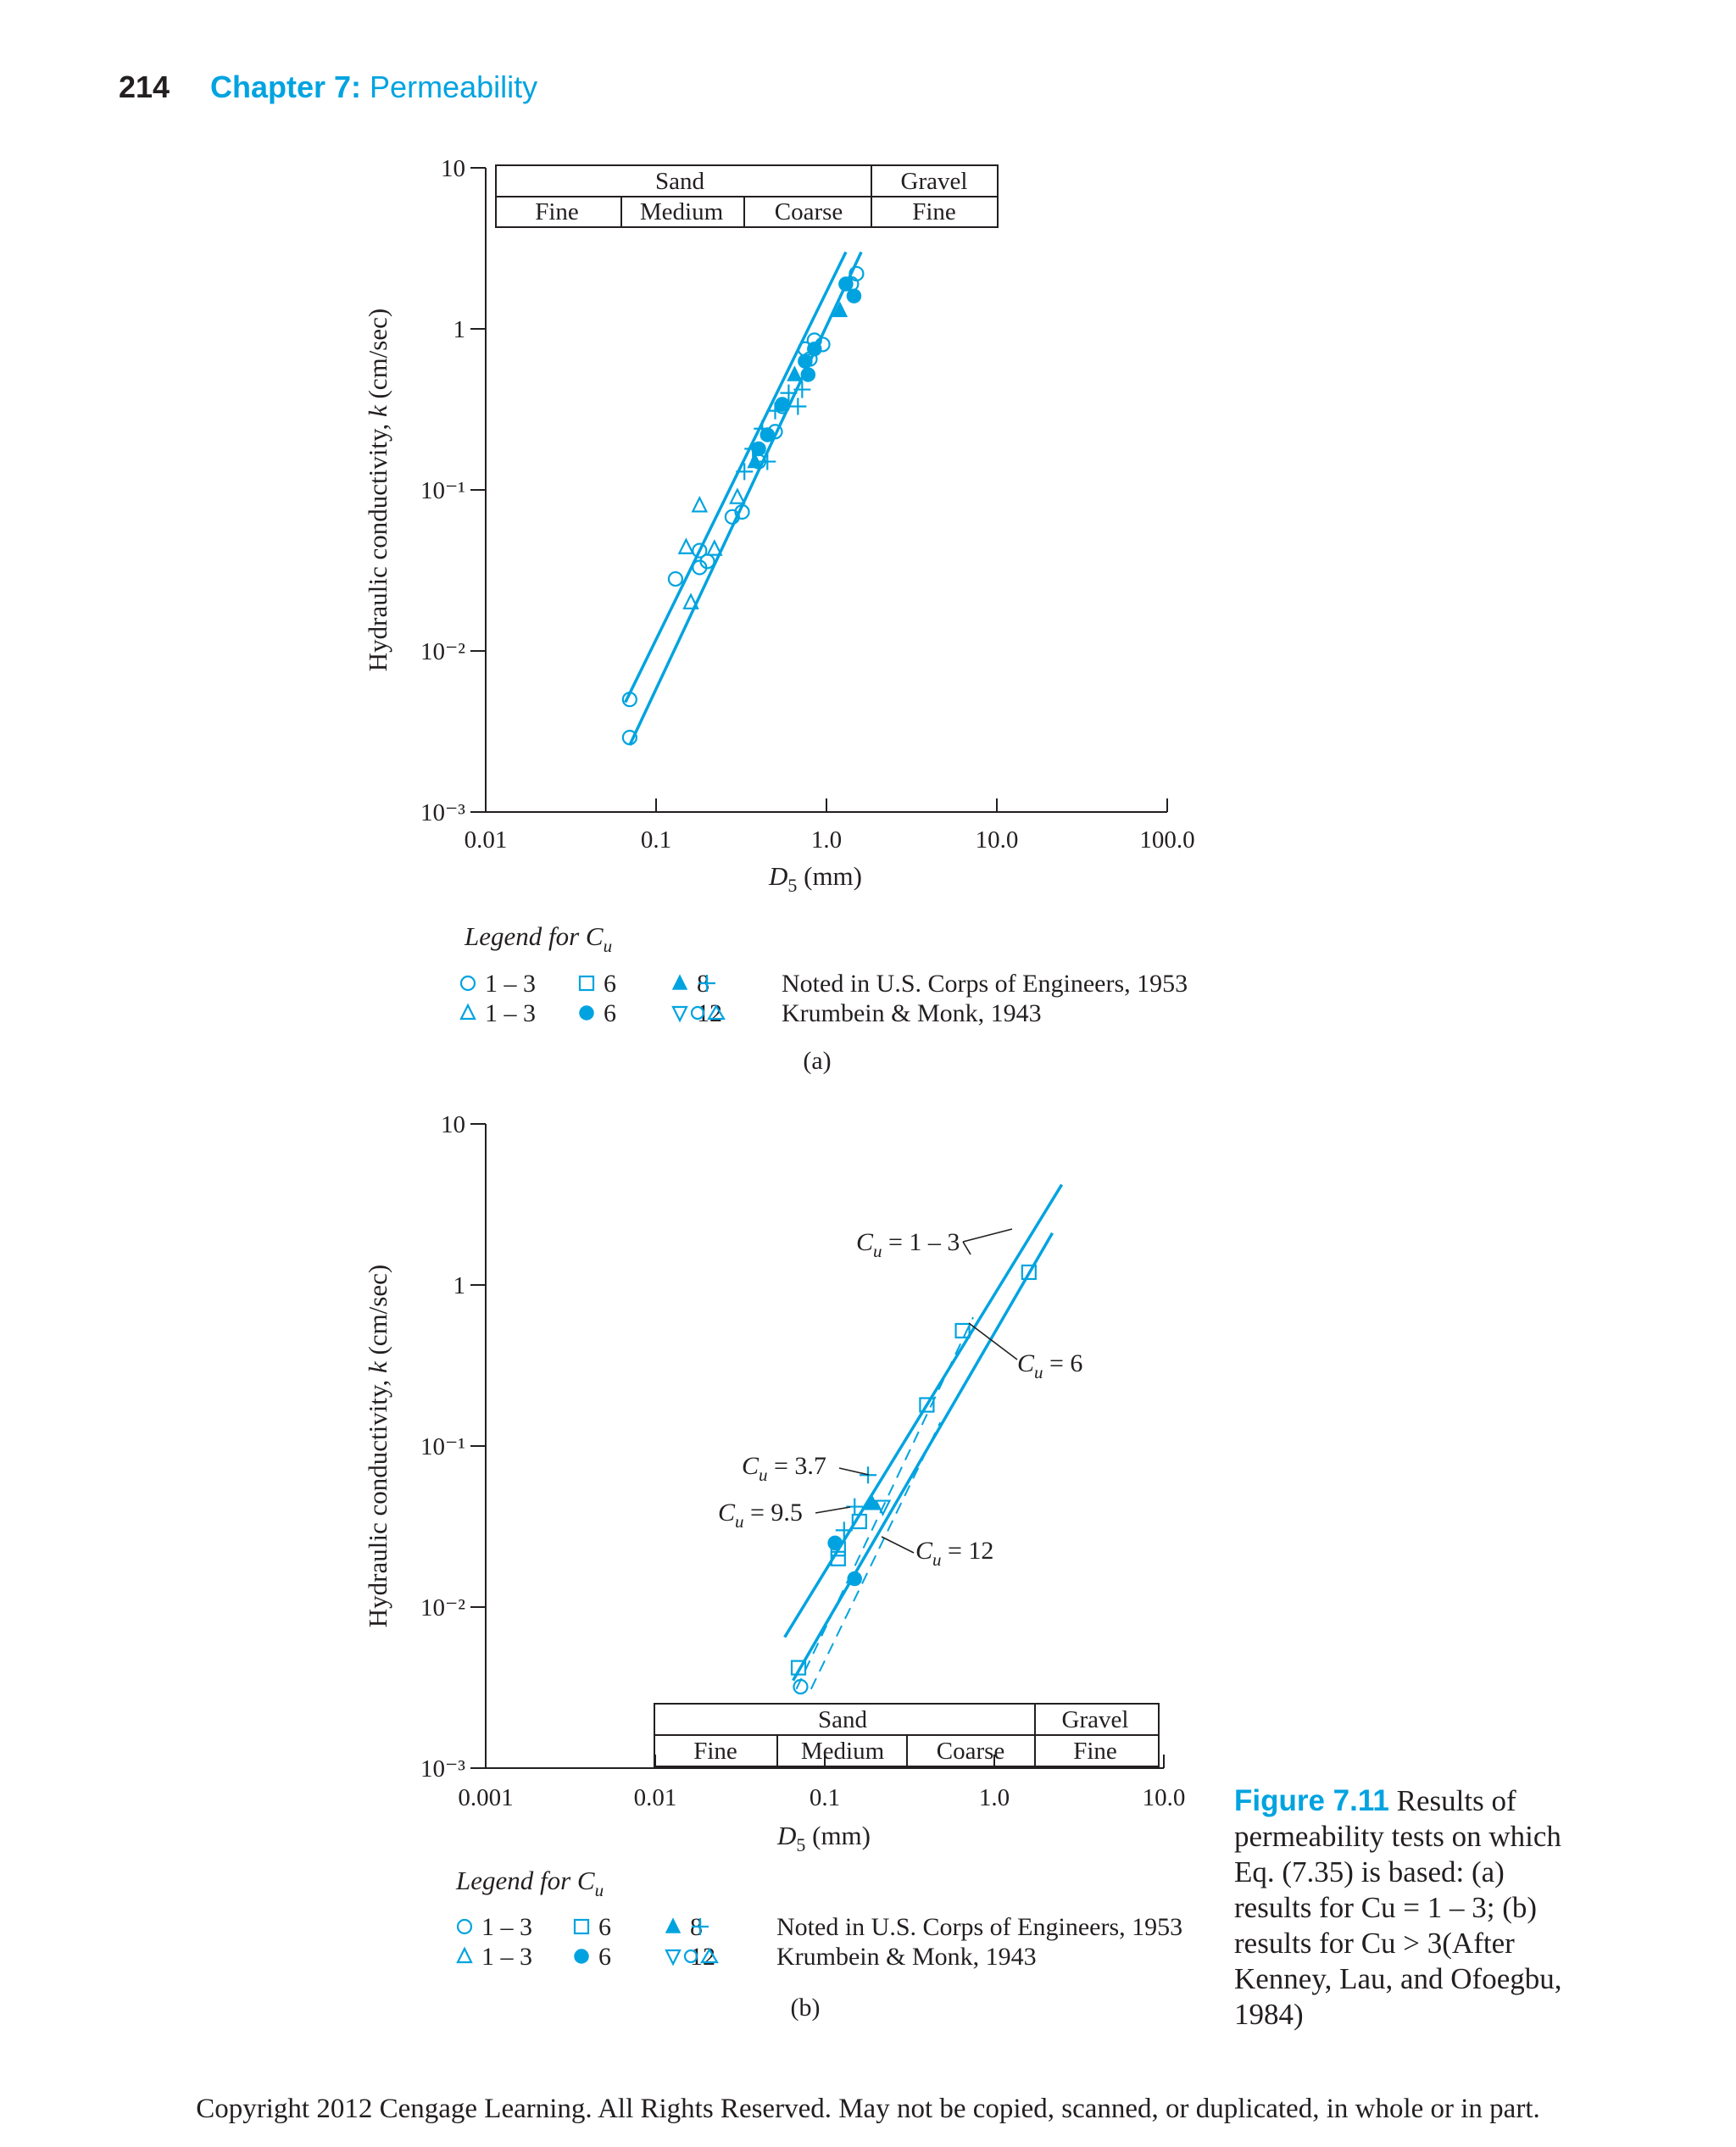  Describe the element at coordinates (809, 211) in the screenshot. I see `table-class-label: Coarse` at that location.